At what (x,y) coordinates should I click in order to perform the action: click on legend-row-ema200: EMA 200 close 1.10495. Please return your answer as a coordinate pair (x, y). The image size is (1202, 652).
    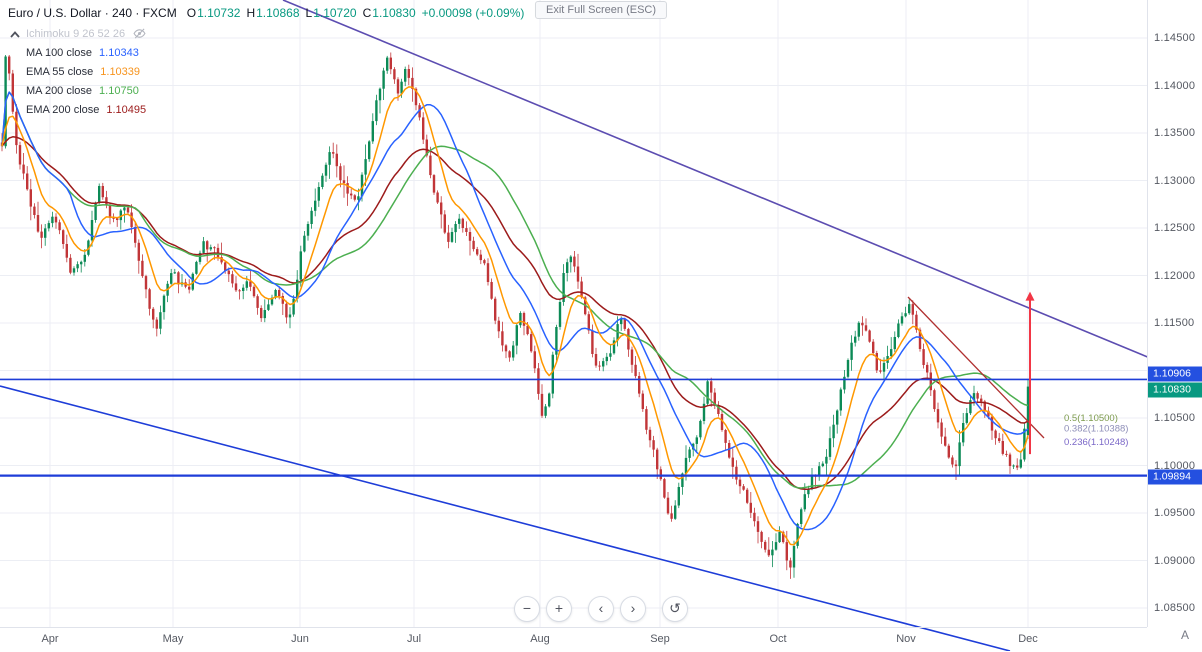
    Looking at the image, I should click on (86, 109).